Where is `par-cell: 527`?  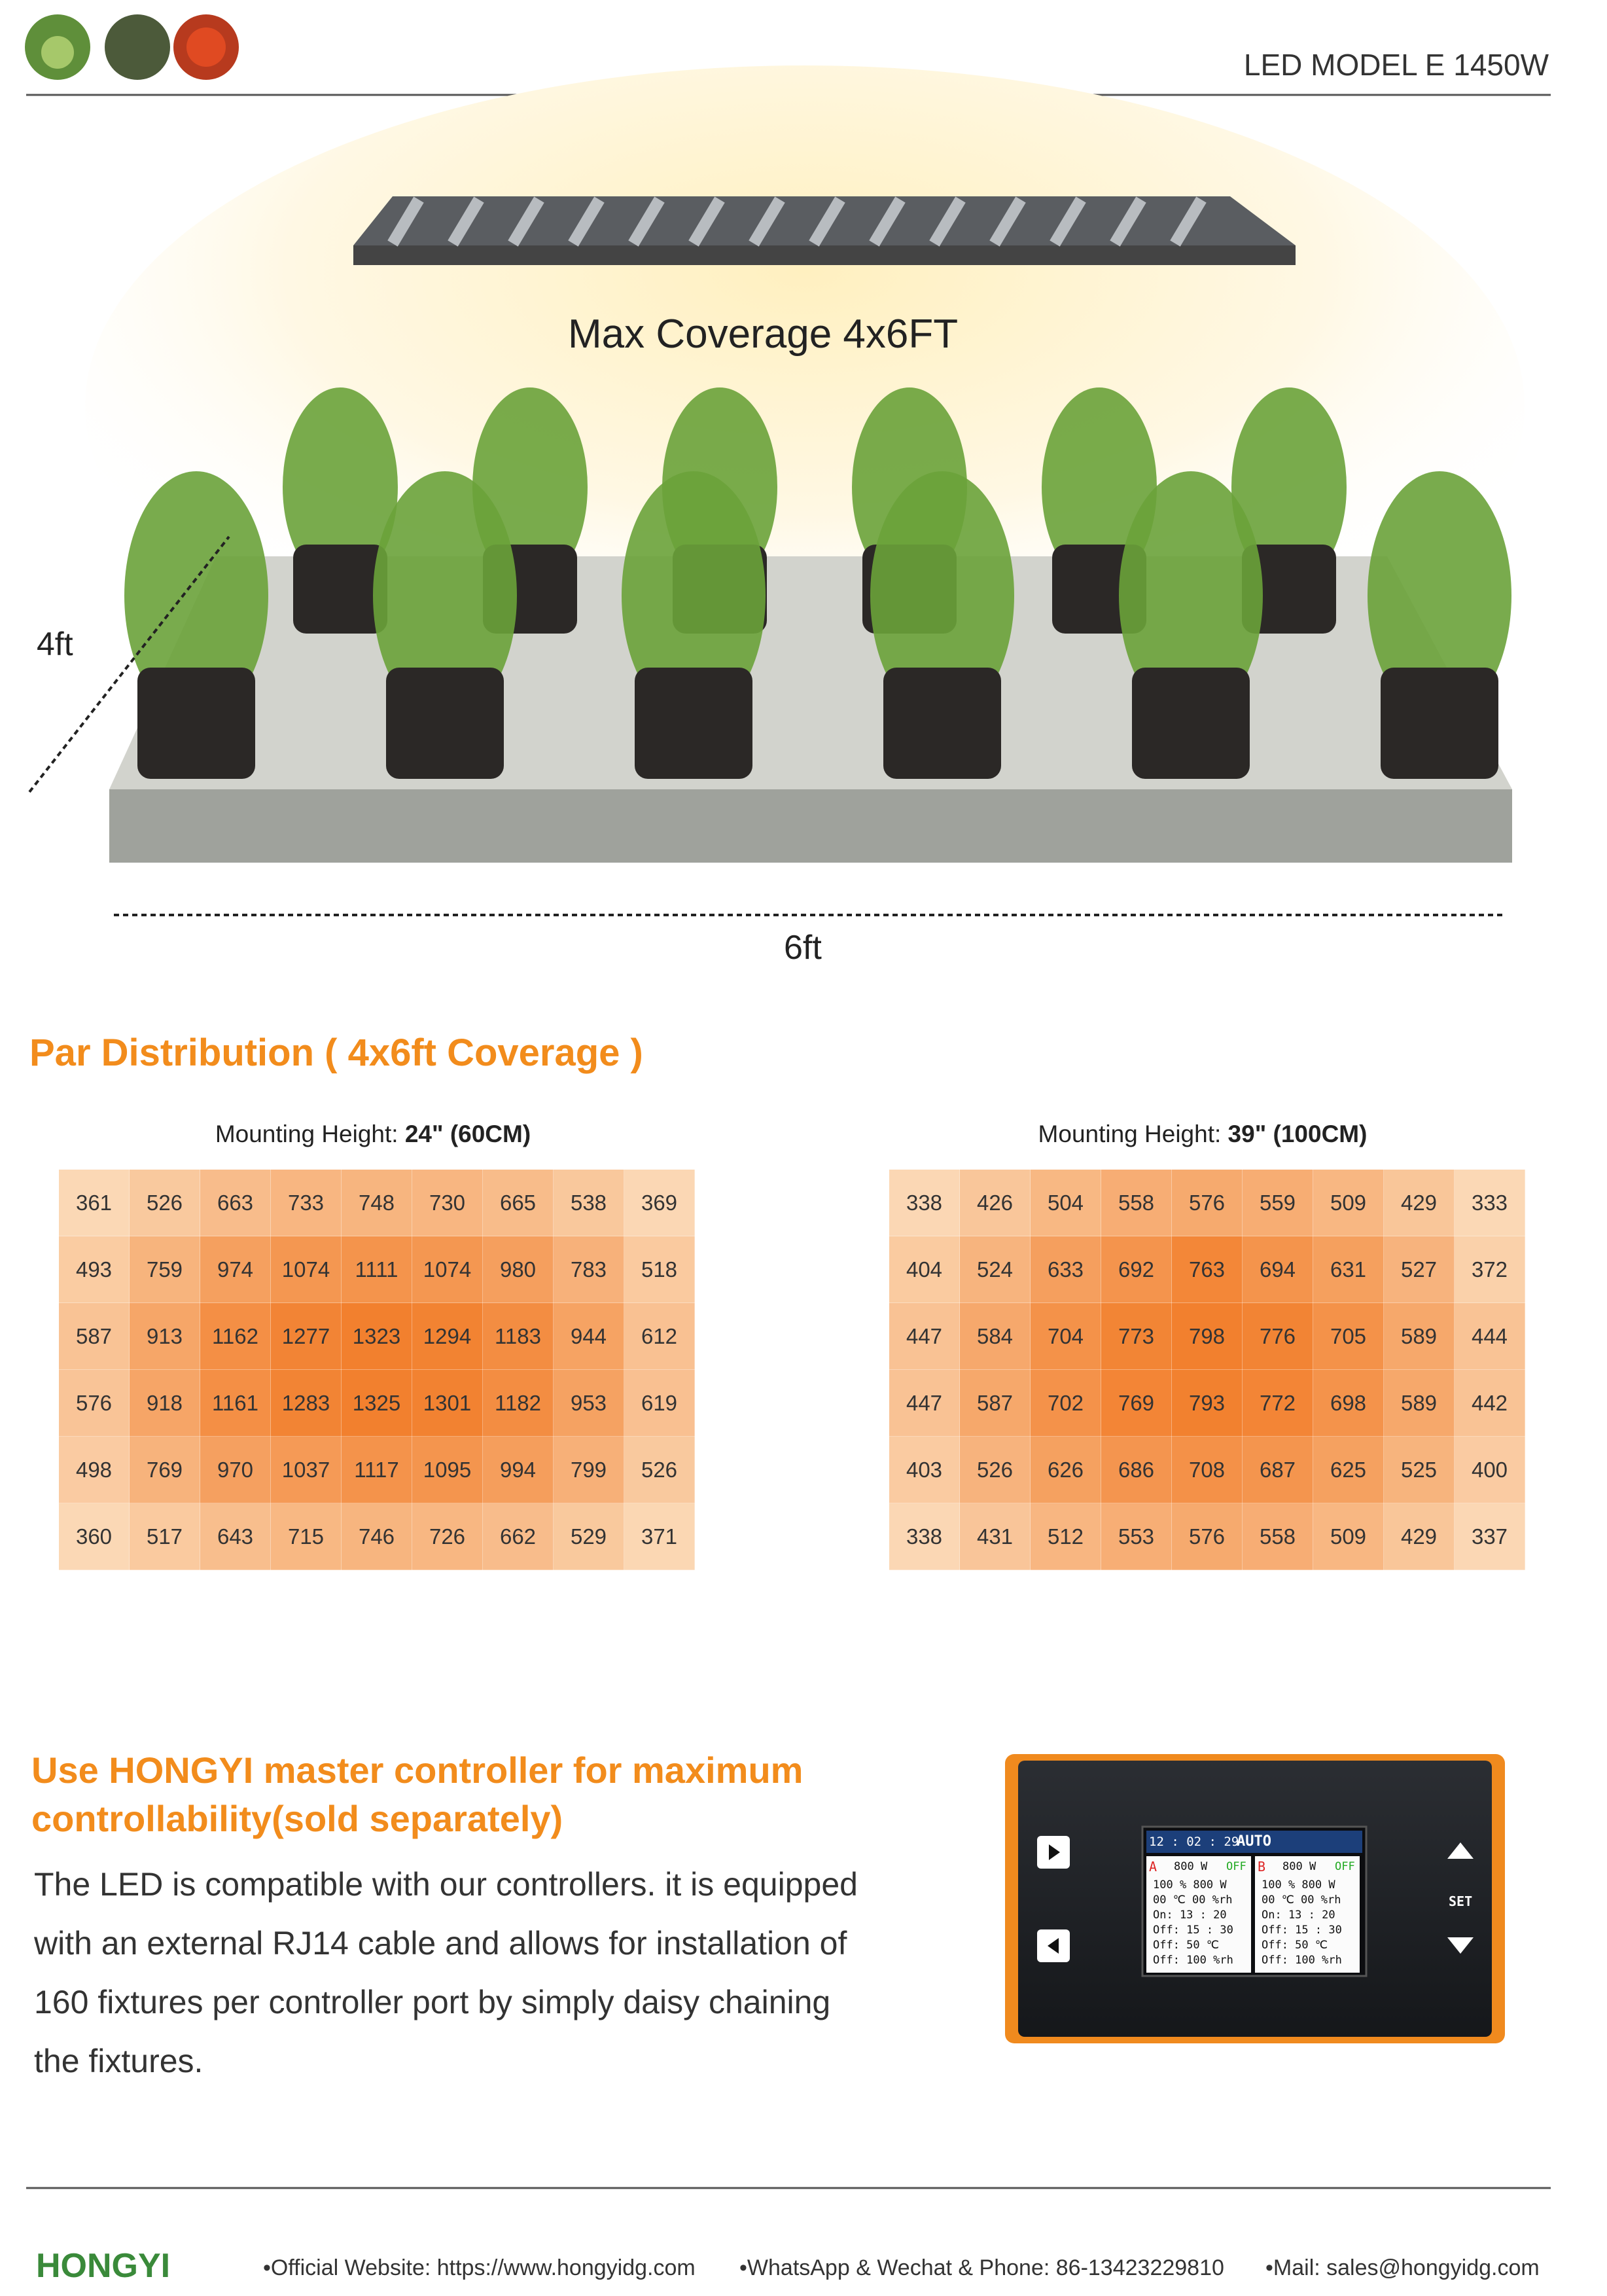
par-cell: 527 is located at coordinates (1419, 1269).